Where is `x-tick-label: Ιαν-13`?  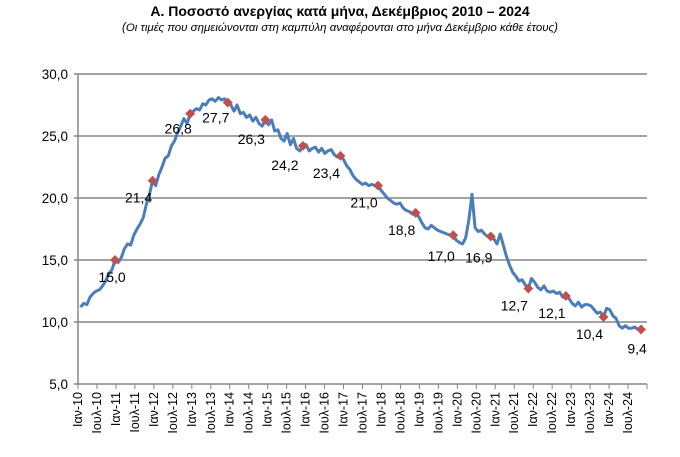
x-tick-label: Ιαν-13 is located at coordinates (192, 409).